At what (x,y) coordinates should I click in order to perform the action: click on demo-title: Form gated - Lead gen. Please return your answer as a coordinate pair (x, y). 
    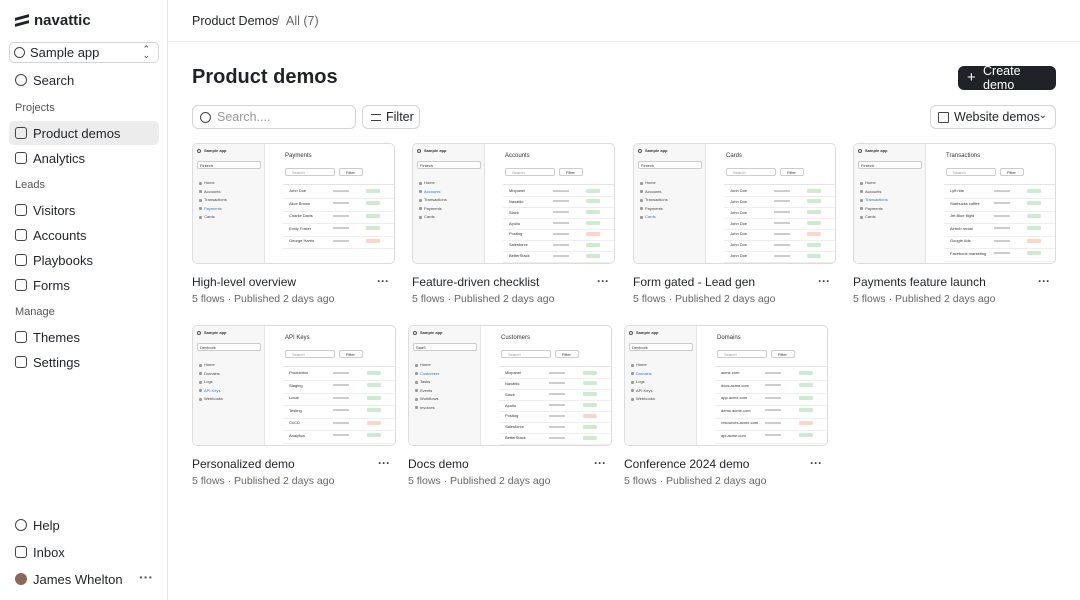
    Looking at the image, I should click on (694, 282).